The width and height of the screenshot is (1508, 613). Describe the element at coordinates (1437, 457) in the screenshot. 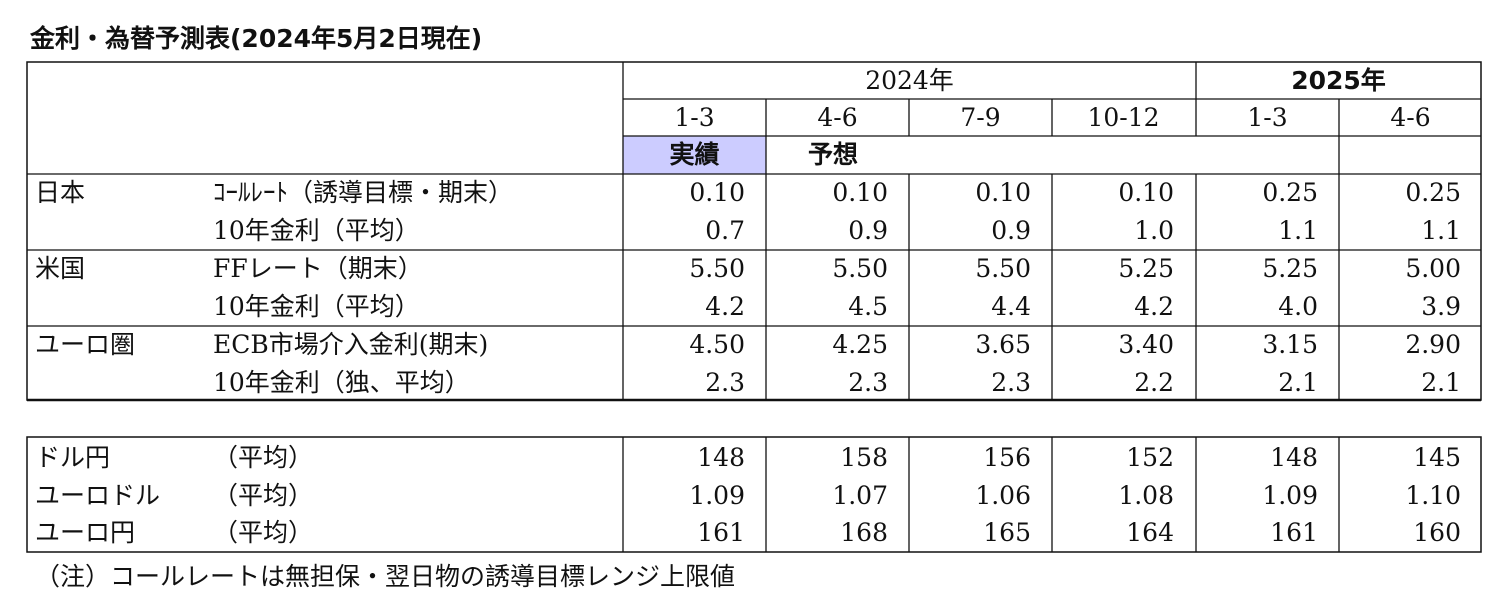

I see `value-cell: 145` at that location.